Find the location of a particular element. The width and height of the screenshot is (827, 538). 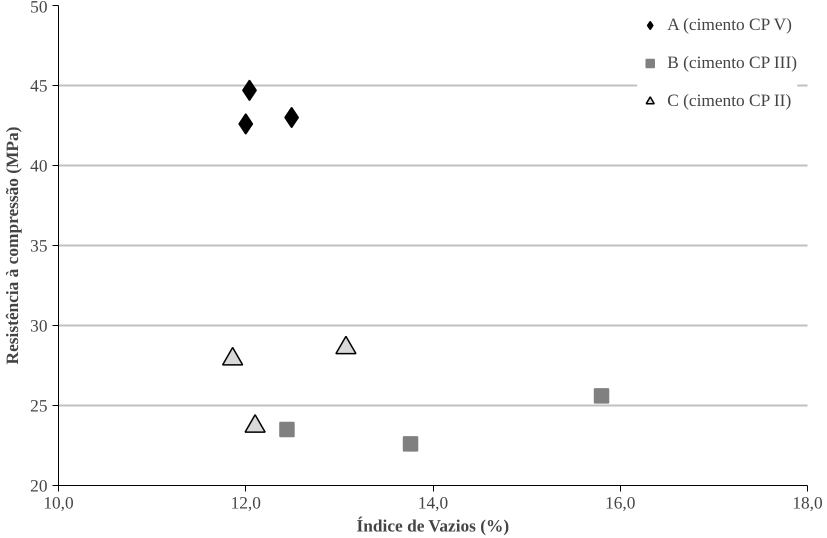

x-tick-label: 14,0 is located at coordinates (433, 503).